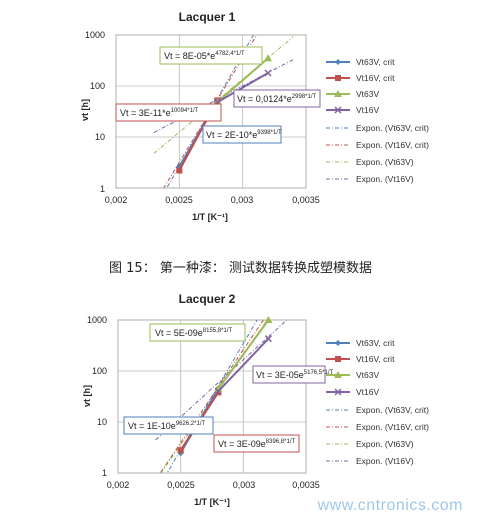  I want to click on trendlines, so click(221, 396).